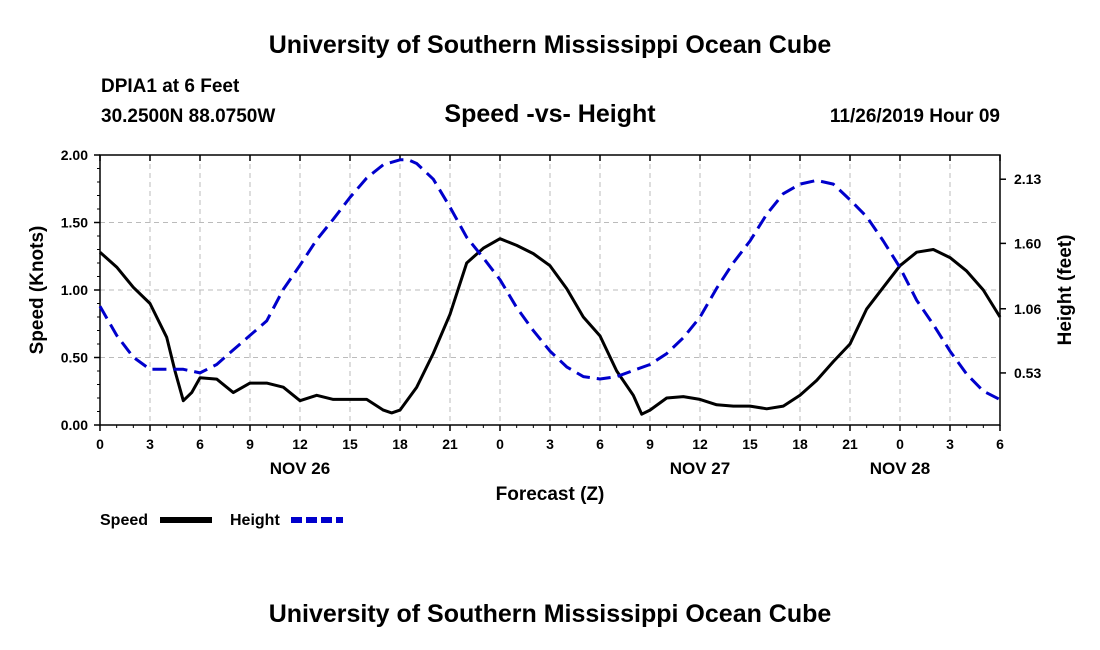 Image resolution: width=1100 pixels, height=650 pixels. I want to click on coordinates-label: 30.2500N 88.0750W, so click(188, 116).